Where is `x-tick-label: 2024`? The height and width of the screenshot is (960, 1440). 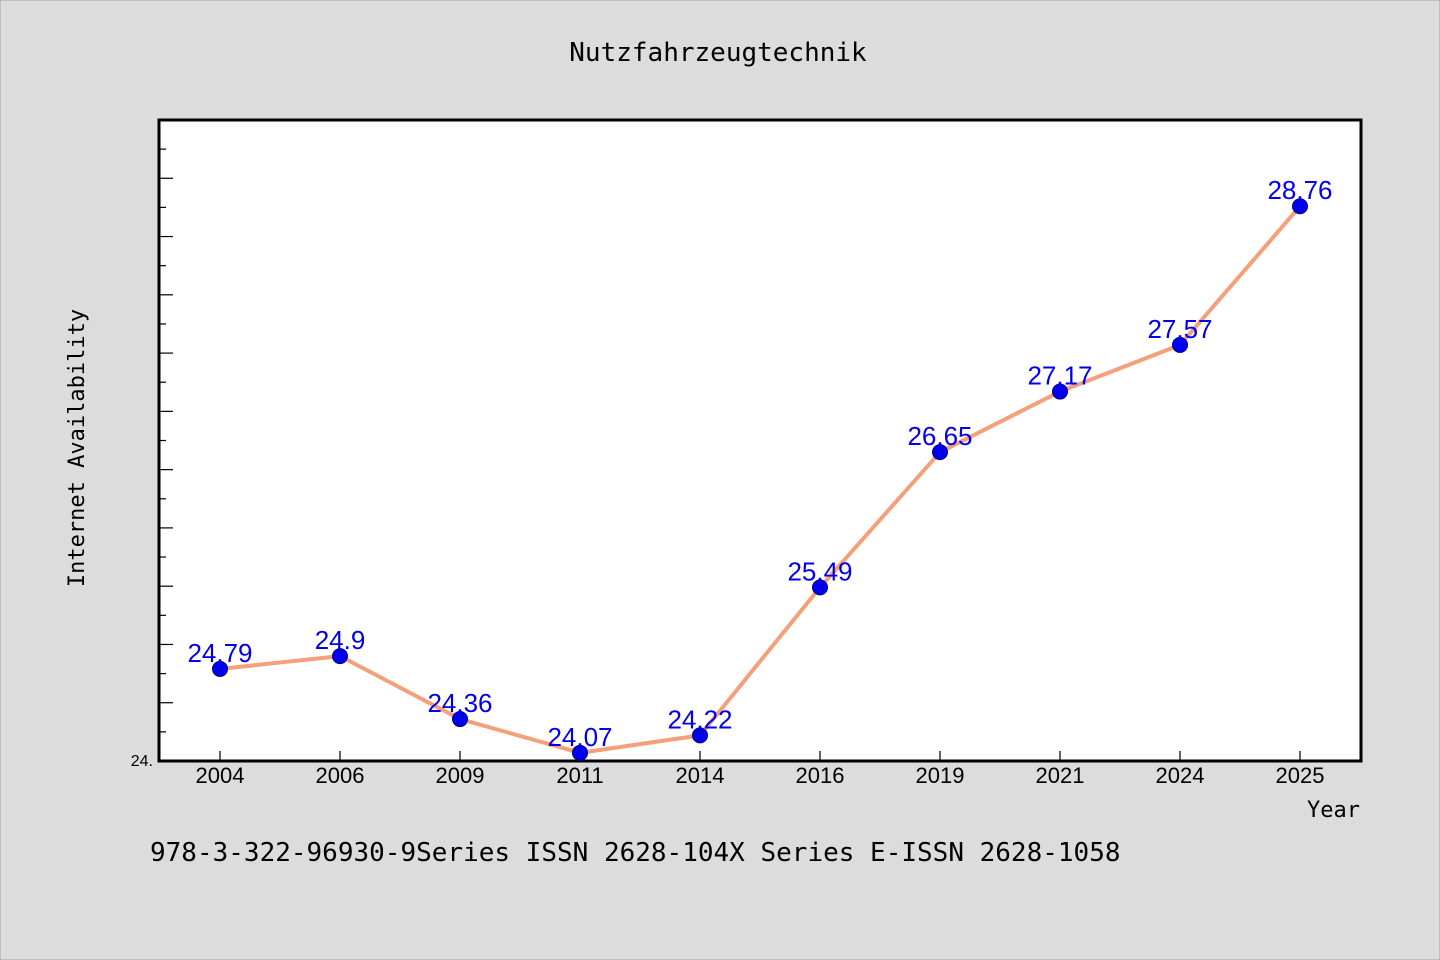 x-tick-label: 2024 is located at coordinates (1180, 775).